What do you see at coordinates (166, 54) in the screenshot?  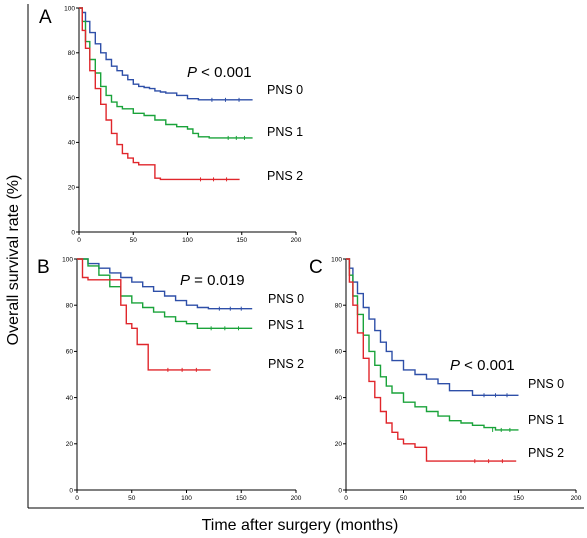 I see `curve-A-pns0` at bounding box center [166, 54].